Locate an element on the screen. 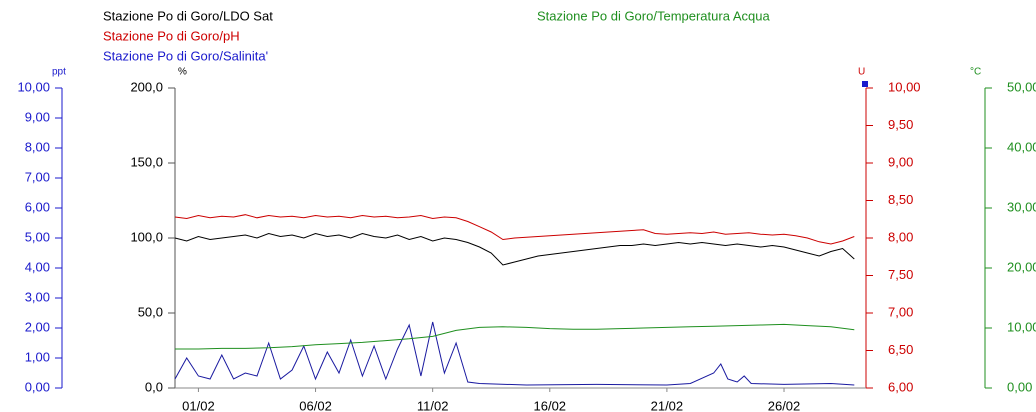  y-tick-label: 7,50 is located at coordinates (900, 274).